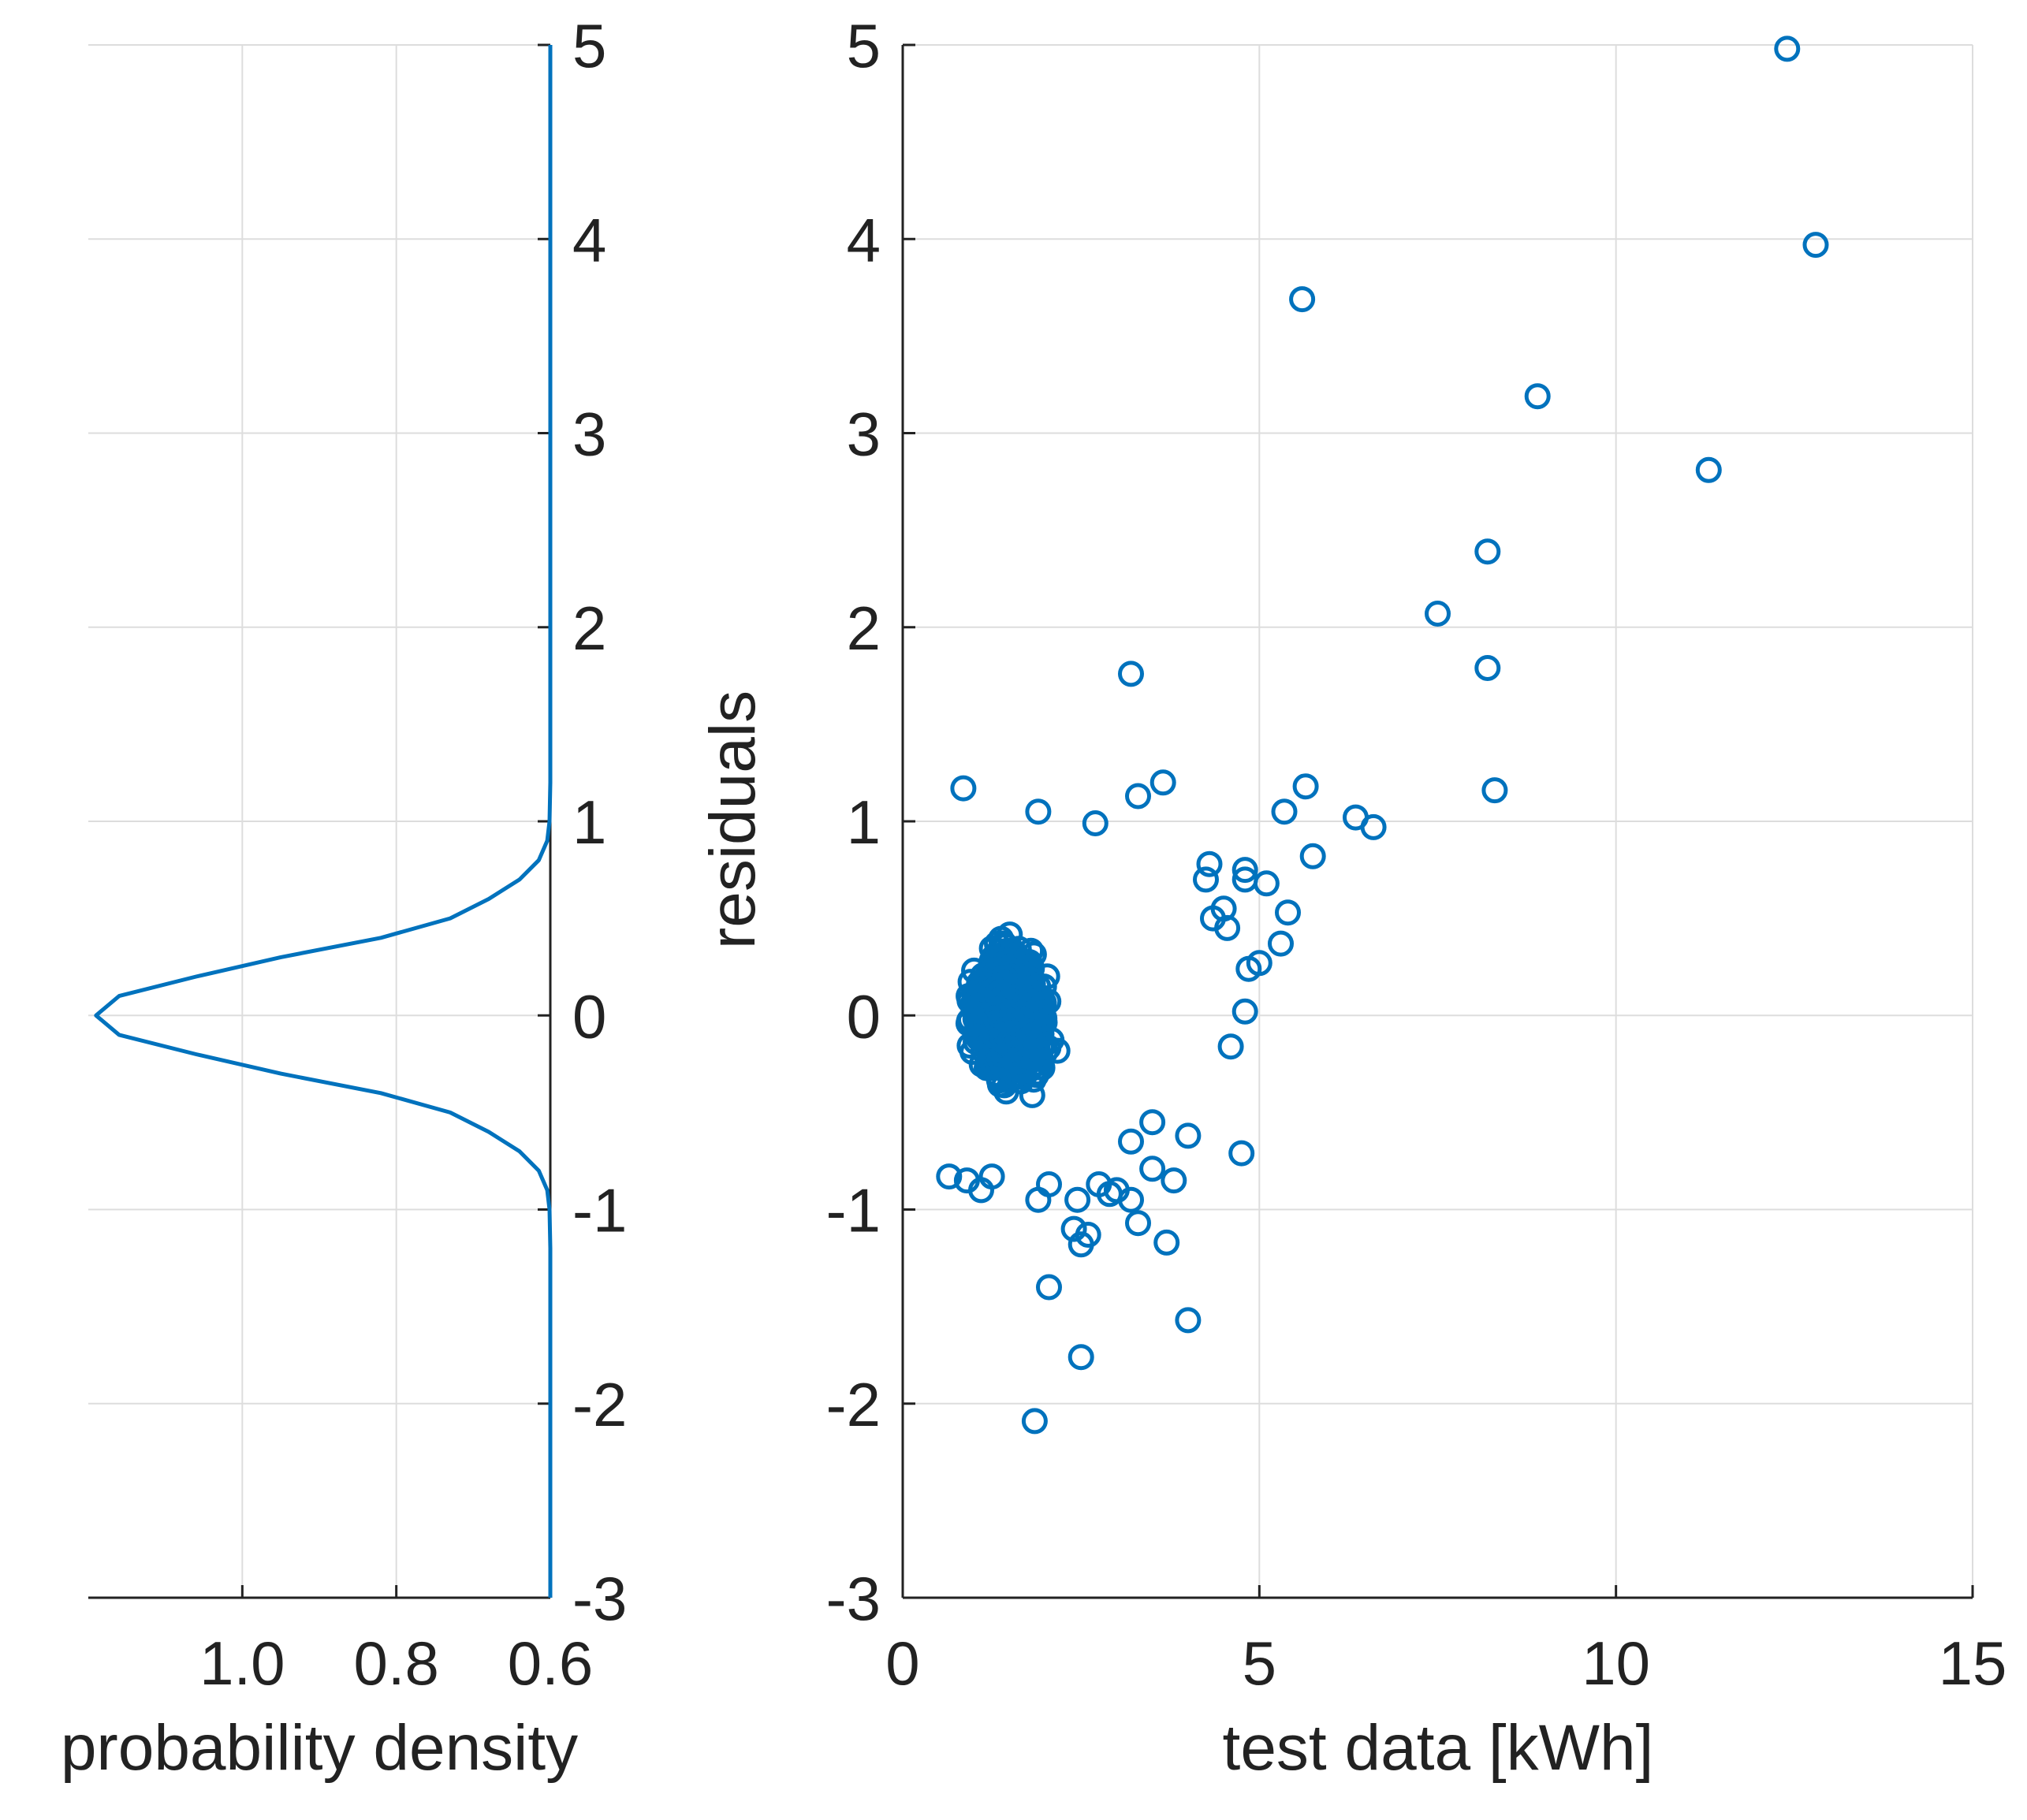 The width and height of the screenshot is (2027, 1820). I want to click on density-y-tick-label: 0, so click(589, 1016).